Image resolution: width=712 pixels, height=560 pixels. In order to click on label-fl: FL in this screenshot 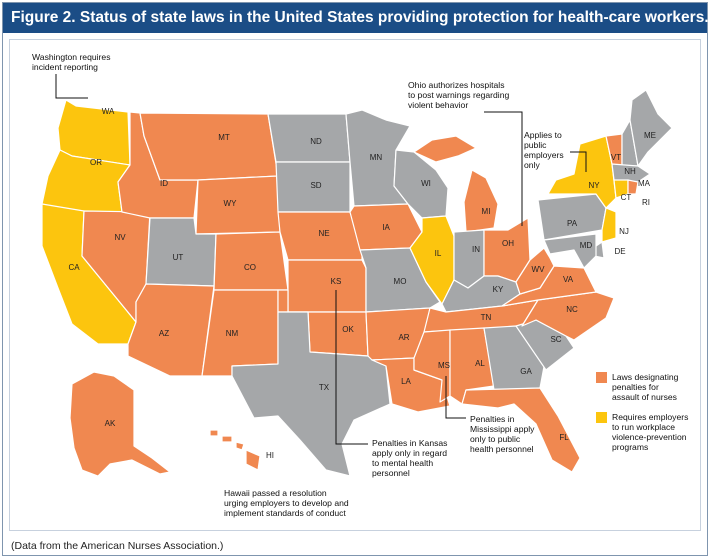, I will do `click(564, 437)`.